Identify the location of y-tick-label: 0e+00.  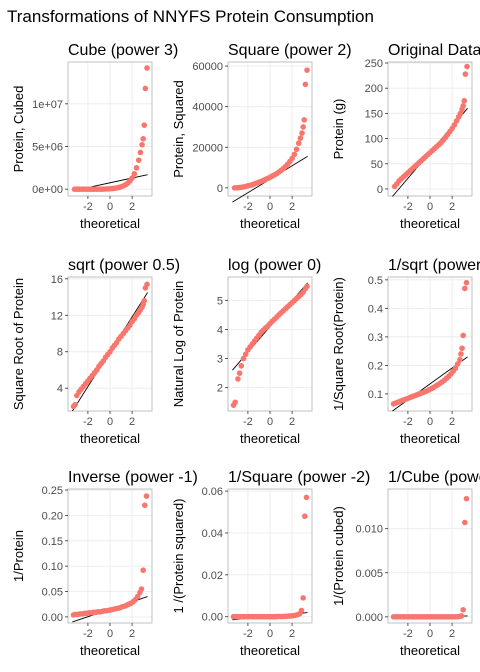
(47, 190).